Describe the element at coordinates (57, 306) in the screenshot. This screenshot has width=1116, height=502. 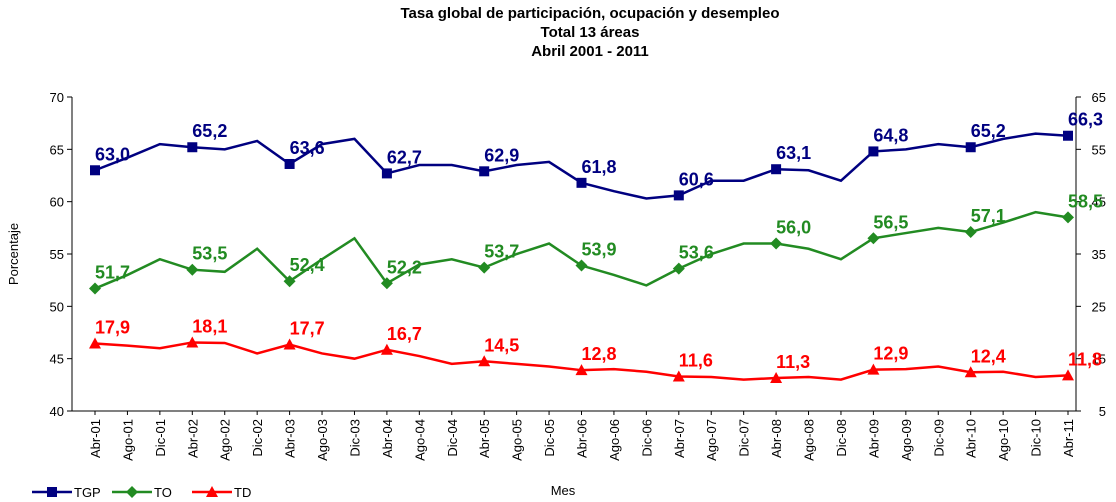
I see `y-tick-label: 50` at that location.